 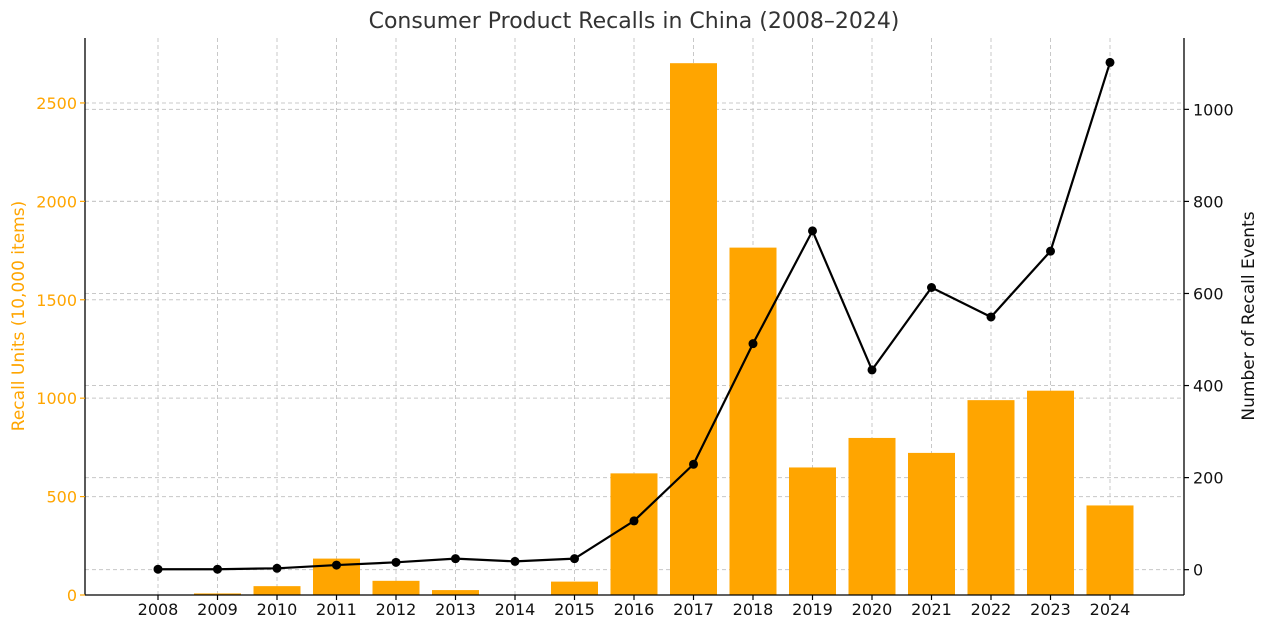 I want to click on y-tick-label-left: 0, so click(x=72, y=595).